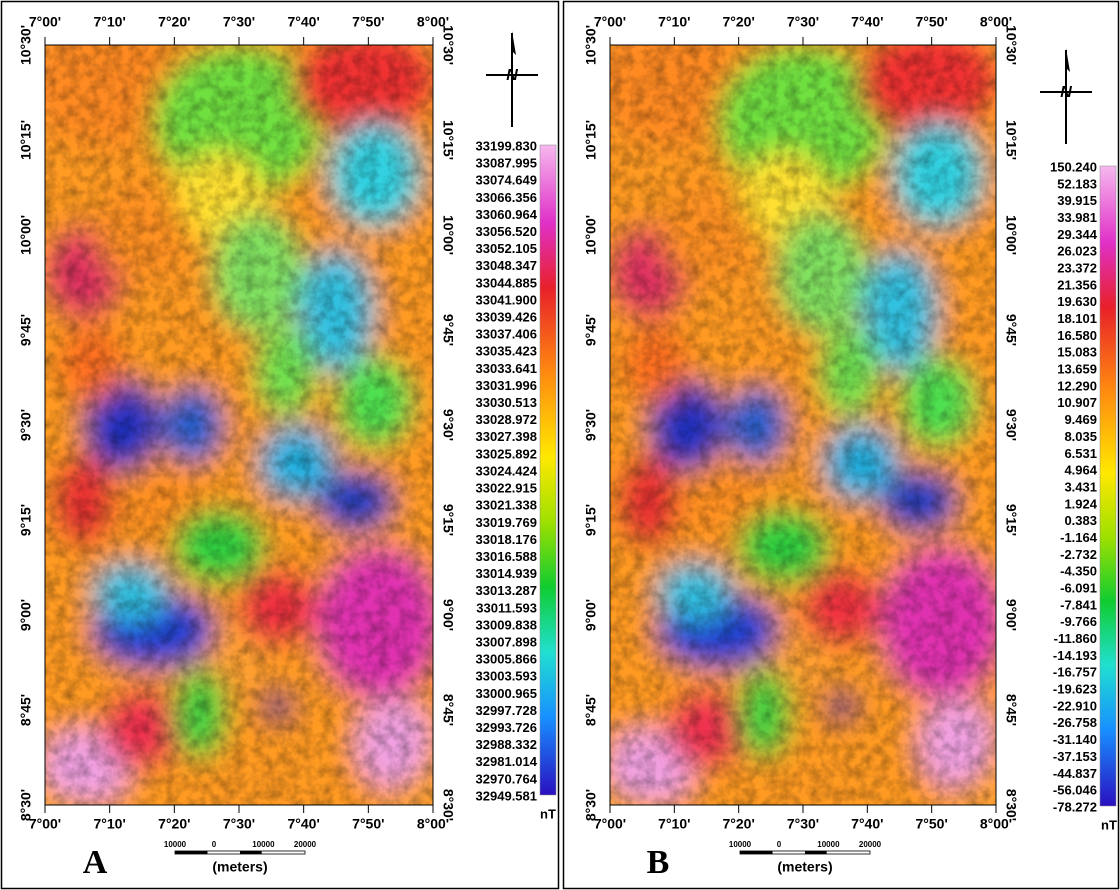 The image size is (1120, 890). What do you see at coordinates (506, 710) in the screenshot?
I see `colorbar-label: 32997.728` at bounding box center [506, 710].